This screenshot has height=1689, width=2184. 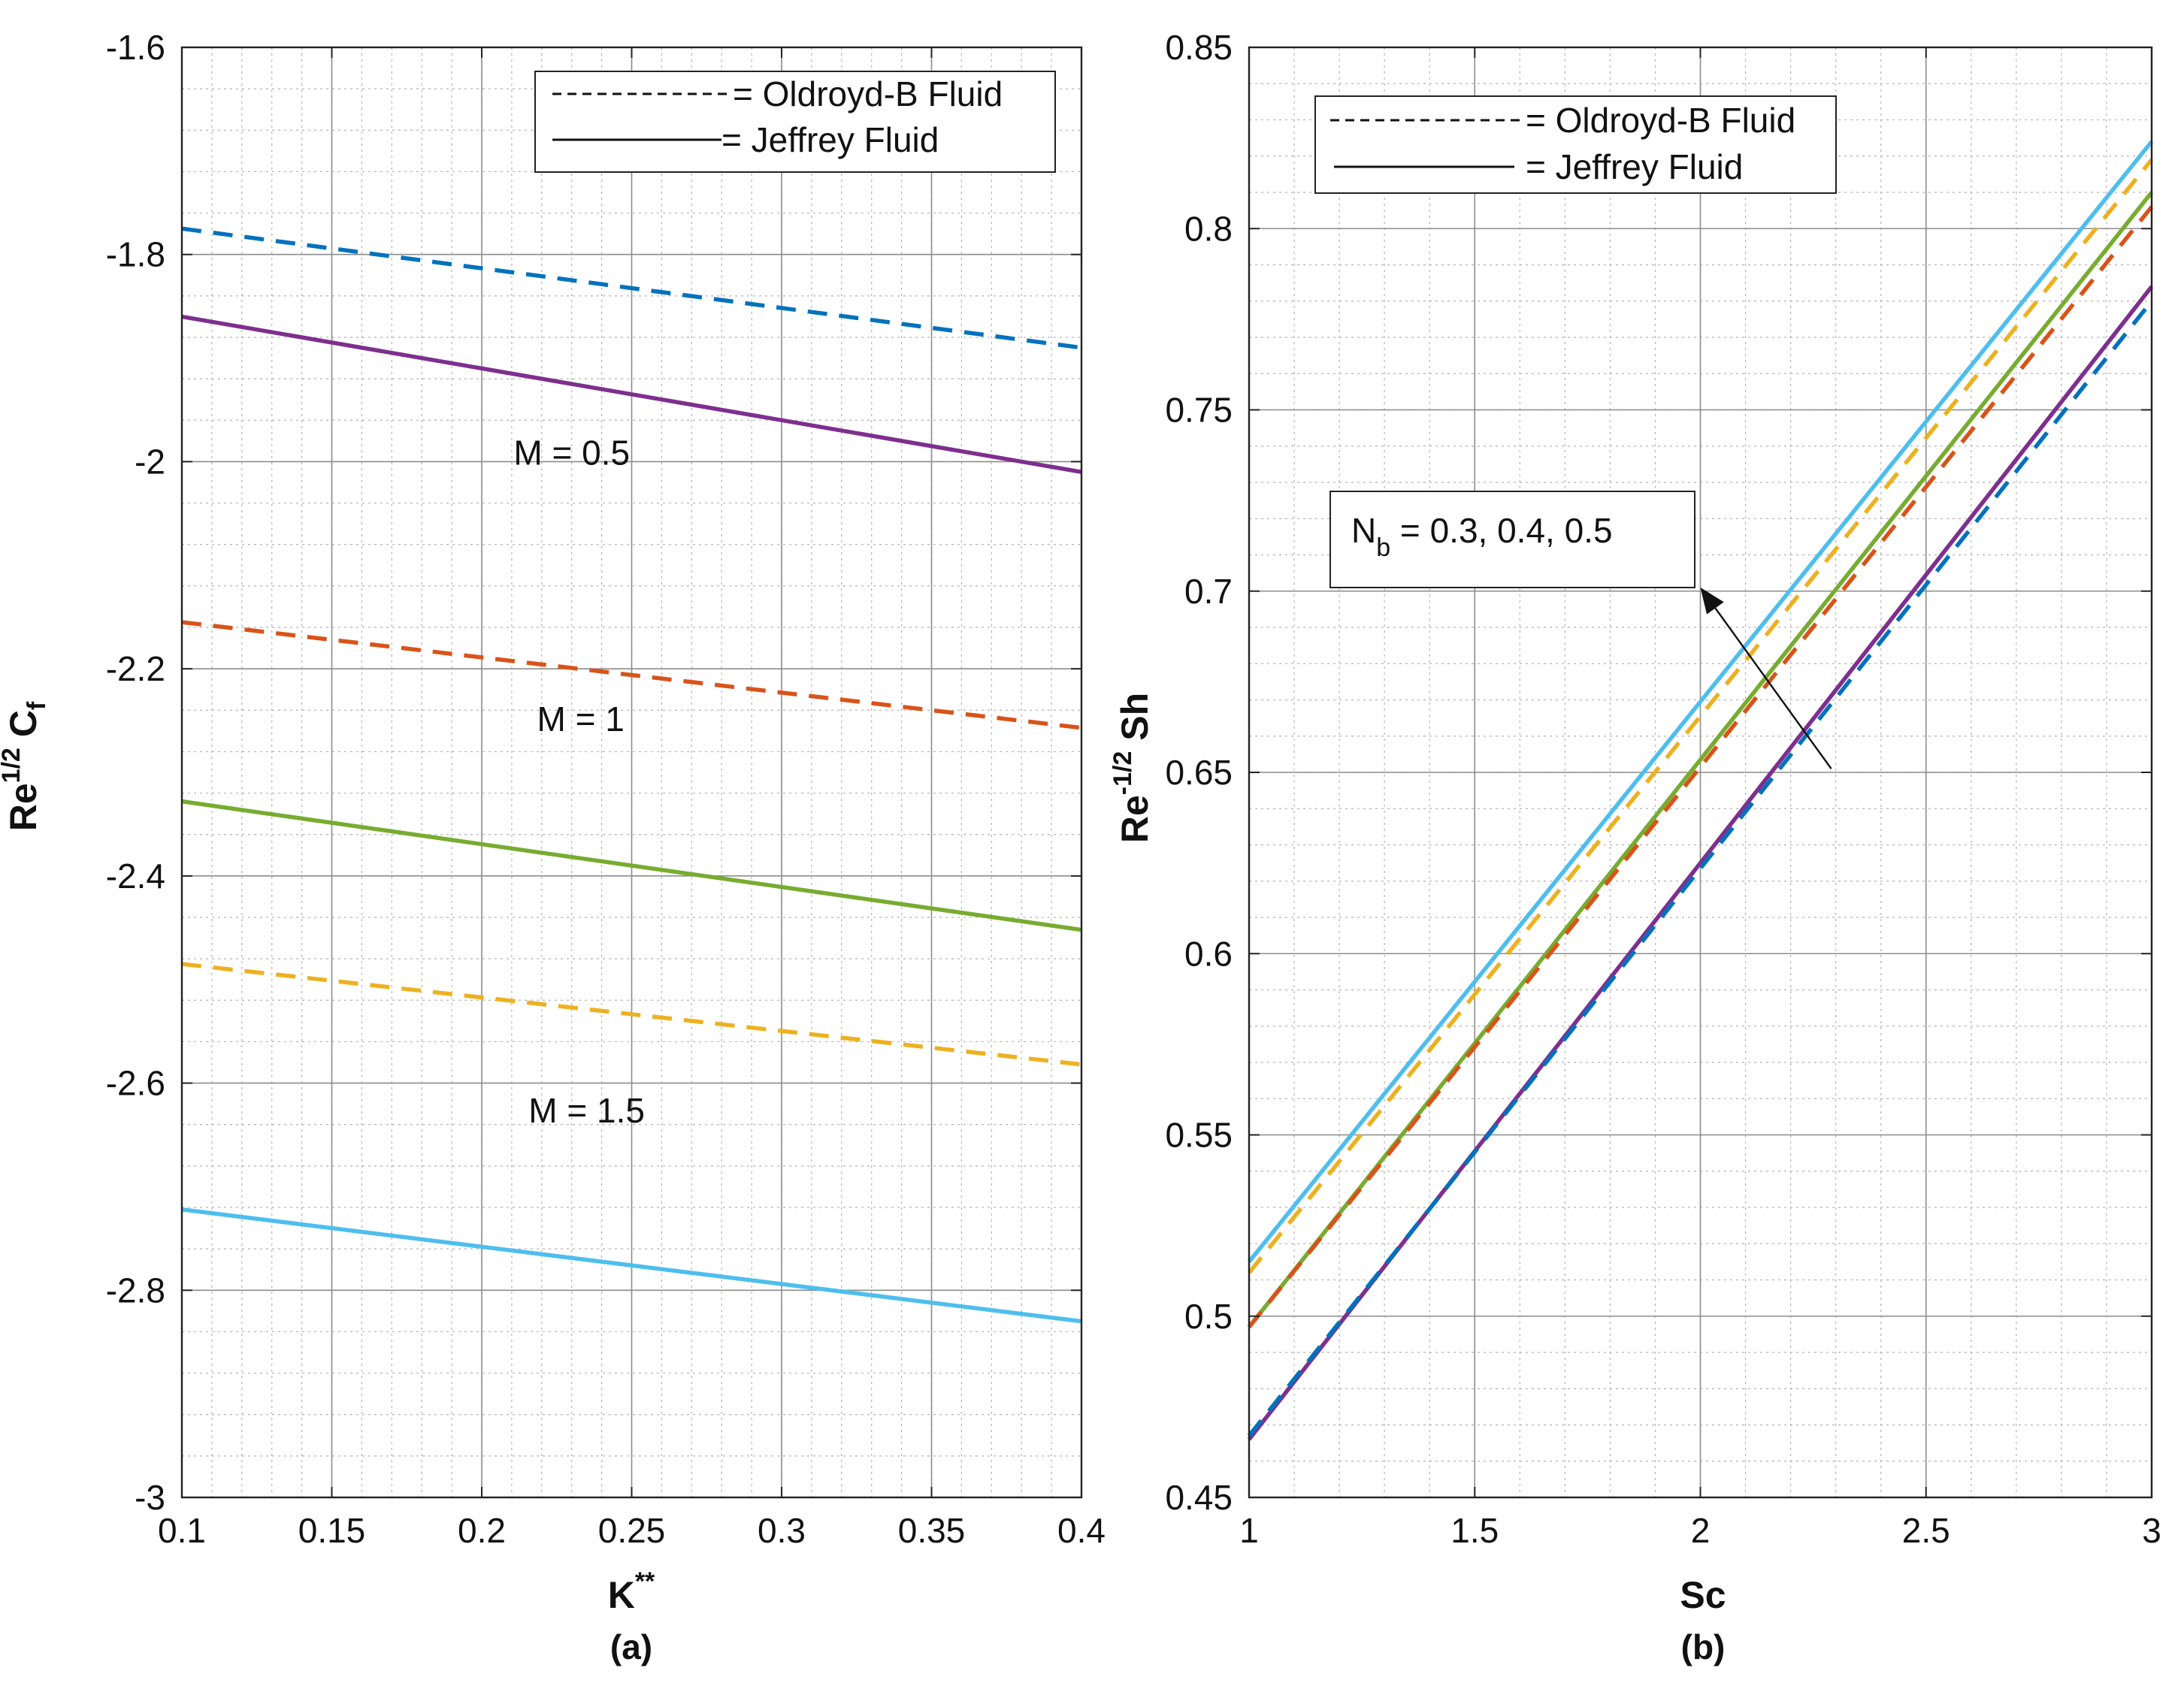 What do you see at coordinates (1482, 536) in the screenshot?
I see `annotation-nb-text: Nb = 0.3, 0.4, 0.5` at bounding box center [1482, 536].